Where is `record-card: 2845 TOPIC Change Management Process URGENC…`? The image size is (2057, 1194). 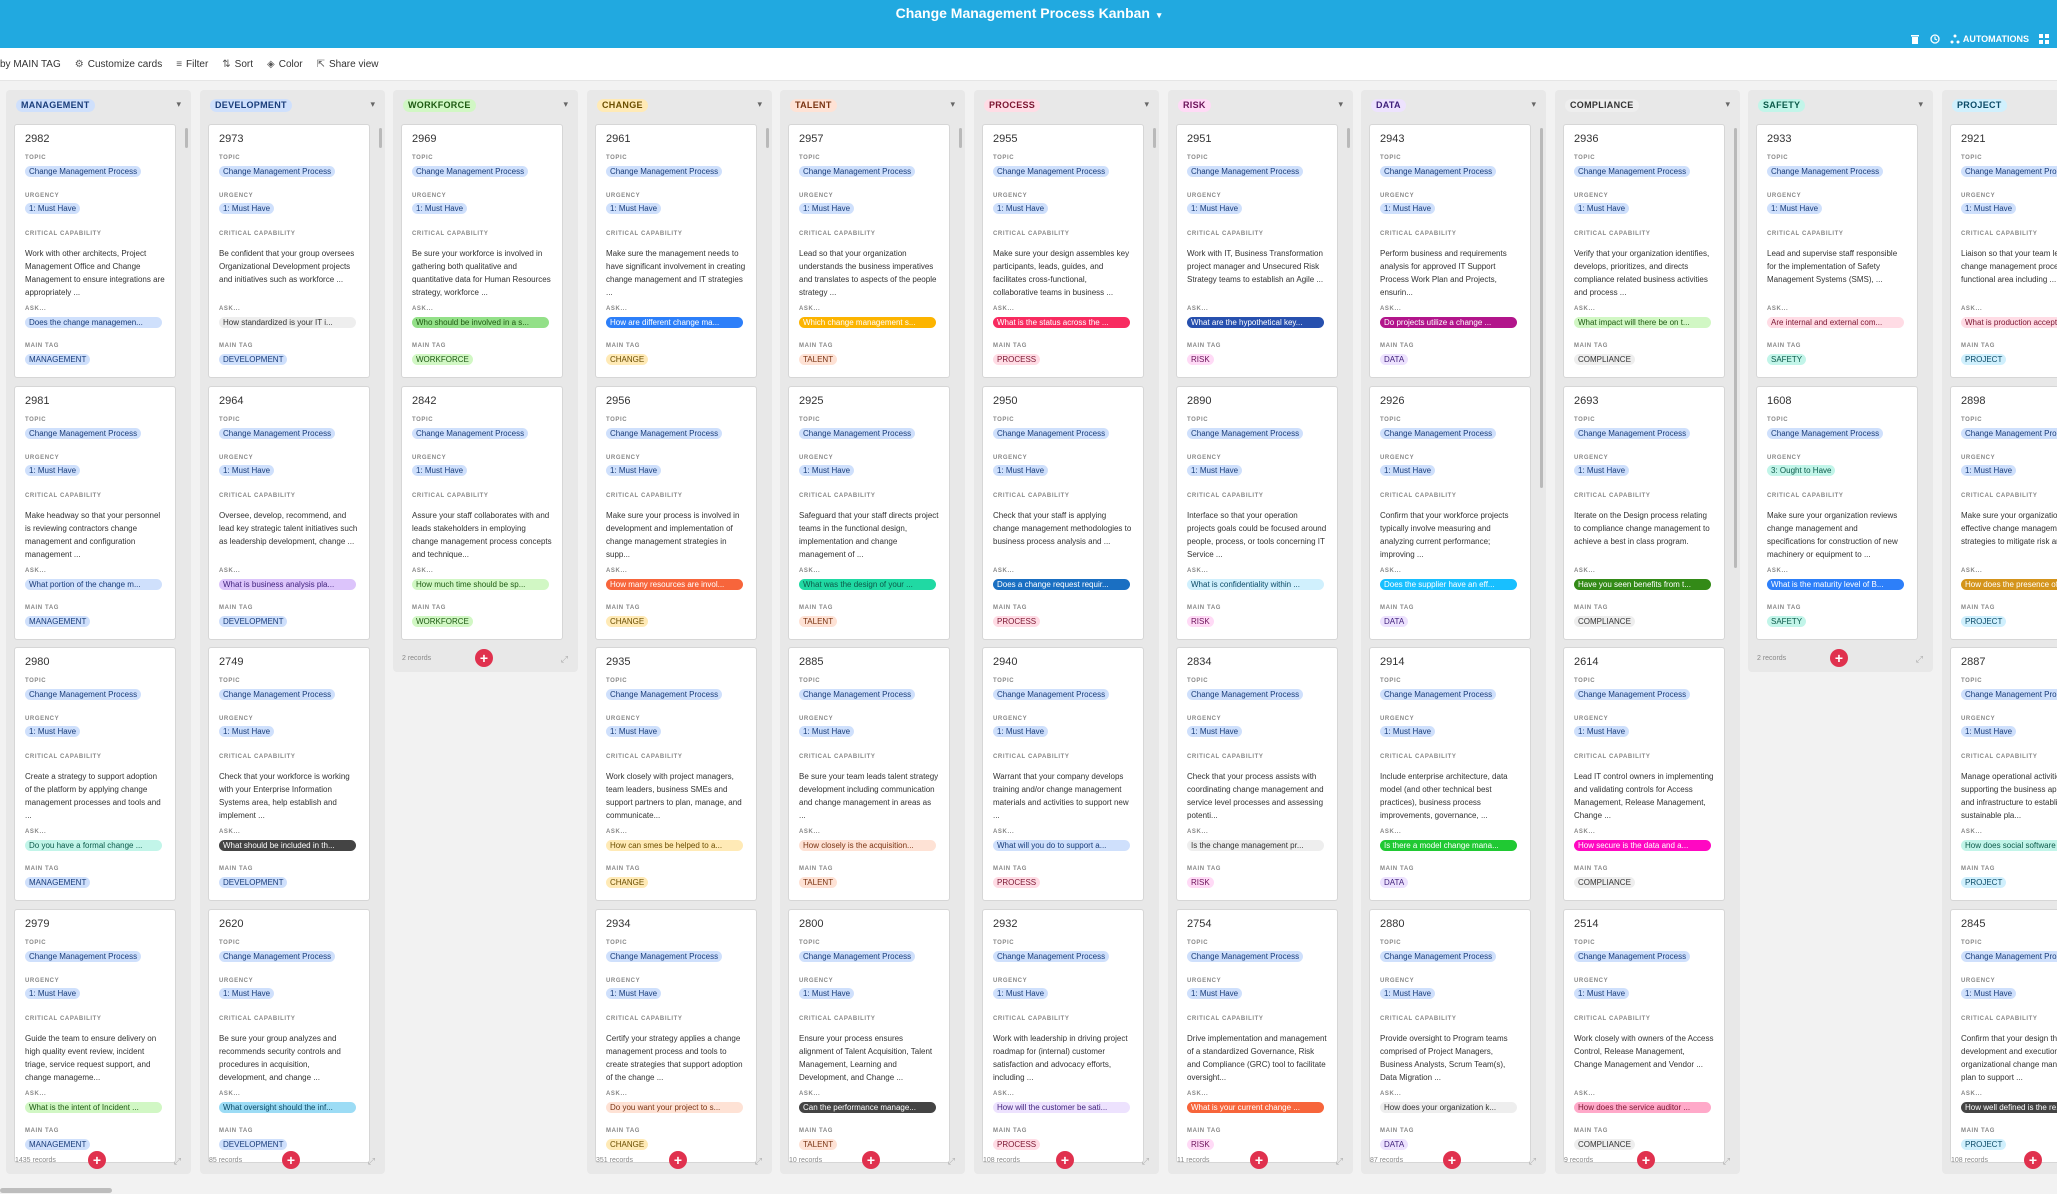 record-card: 2845 TOPIC Change Management Process URGENC… is located at coordinates (2003, 1036).